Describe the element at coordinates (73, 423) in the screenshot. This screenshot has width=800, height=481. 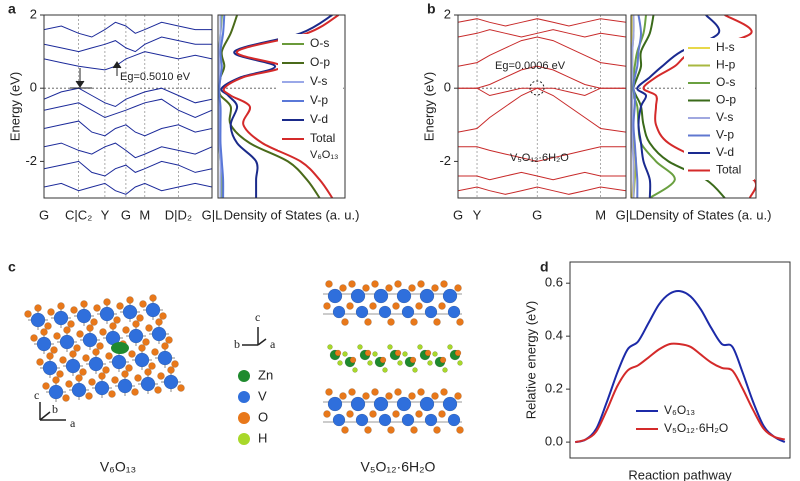
I see `axis-glyph-label: a` at that location.